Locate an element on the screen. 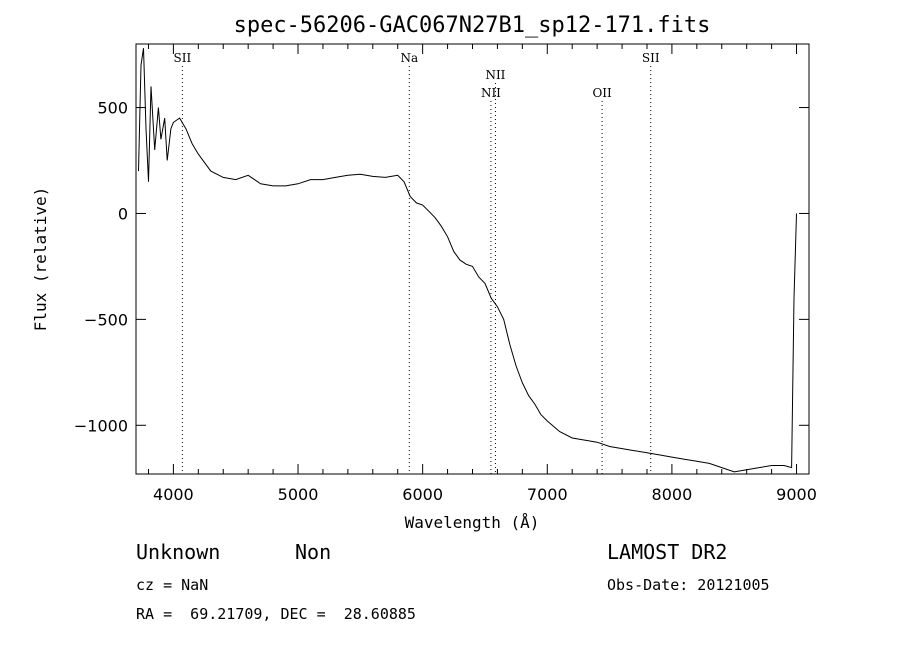 This screenshot has height=650, width=900. x-tick-label: 8000 is located at coordinates (672, 494).